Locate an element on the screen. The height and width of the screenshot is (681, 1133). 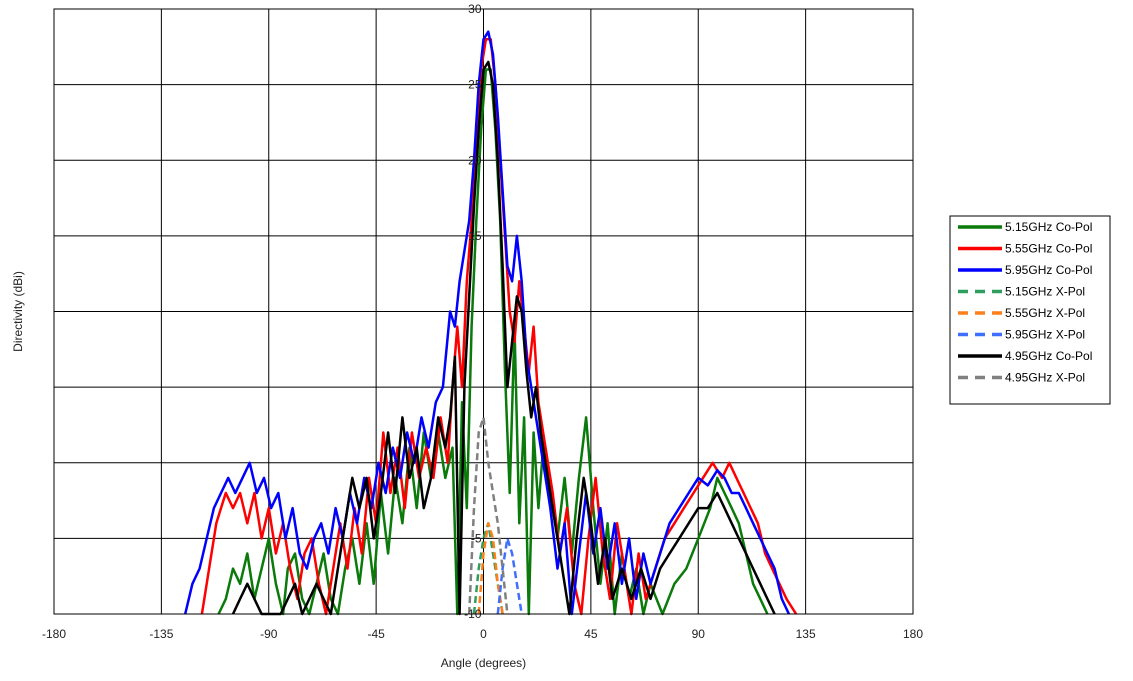
legend-label-6: 4.95GHz Co-Pol is located at coordinates (1048, 356).